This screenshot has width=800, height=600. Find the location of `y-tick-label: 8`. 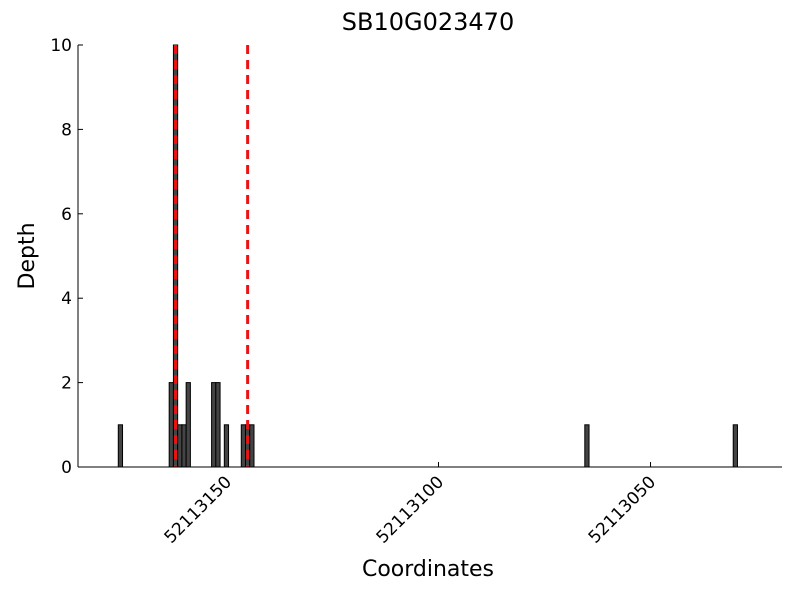

y-tick-label: 8 is located at coordinates (66, 130).